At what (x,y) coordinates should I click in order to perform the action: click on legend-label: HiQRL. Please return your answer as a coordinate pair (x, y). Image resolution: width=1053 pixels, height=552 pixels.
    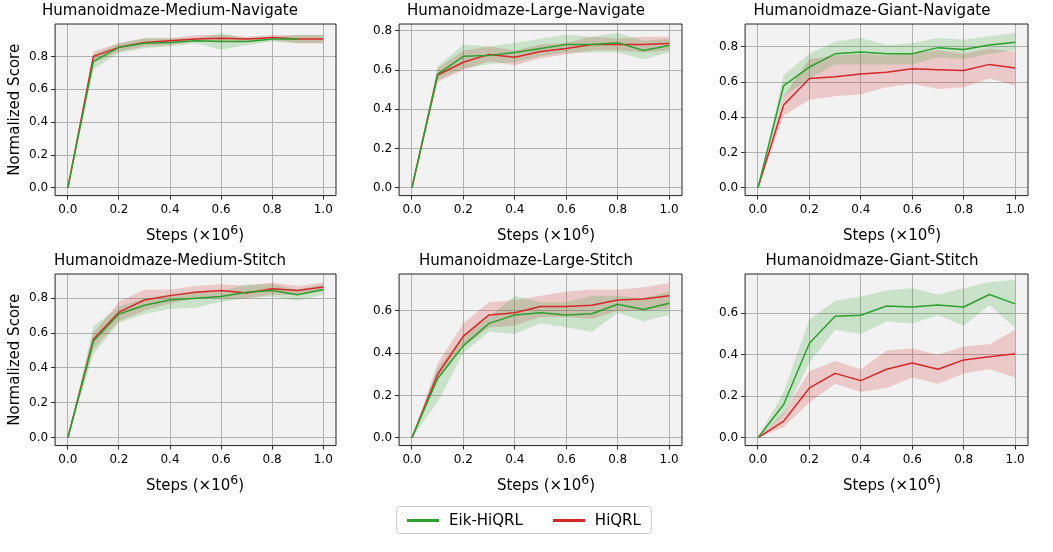
    Looking at the image, I should click on (617, 520).